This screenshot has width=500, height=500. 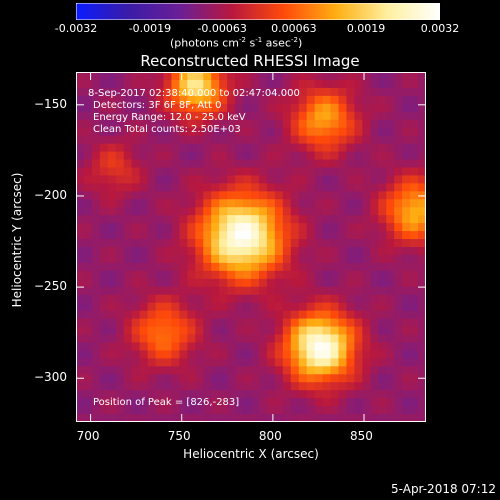 What do you see at coordinates (150, 28) in the screenshot?
I see `colorbar-tick-label: -0.0019` at bounding box center [150, 28].